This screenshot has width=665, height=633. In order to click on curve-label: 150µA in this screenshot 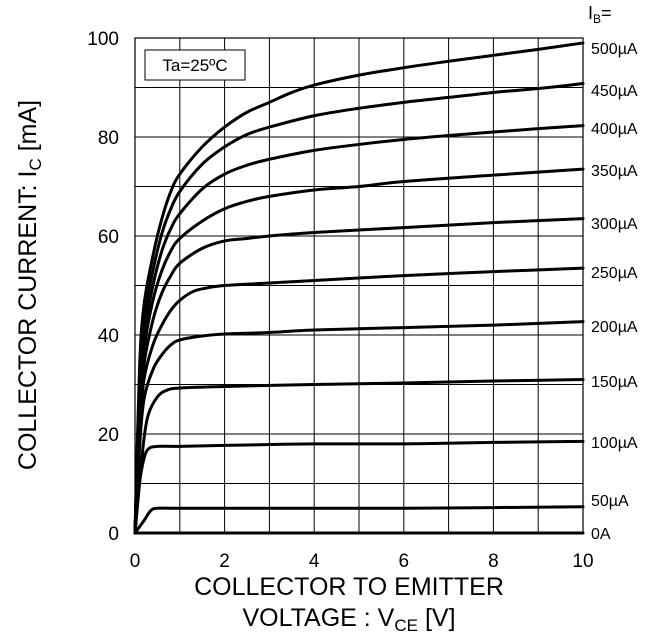, I will do `click(614, 382)`.